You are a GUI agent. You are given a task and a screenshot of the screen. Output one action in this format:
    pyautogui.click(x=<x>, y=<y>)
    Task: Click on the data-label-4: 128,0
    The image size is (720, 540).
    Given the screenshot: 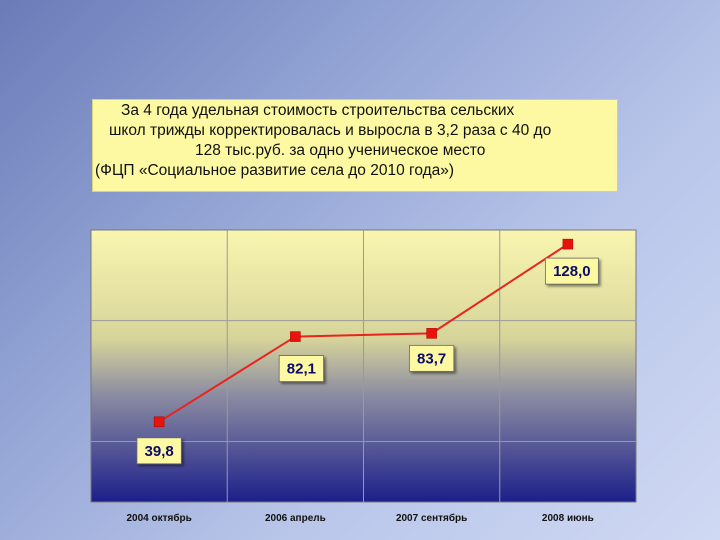 What is the action you would take?
    pyautogui.click(x=572, y=271)
    